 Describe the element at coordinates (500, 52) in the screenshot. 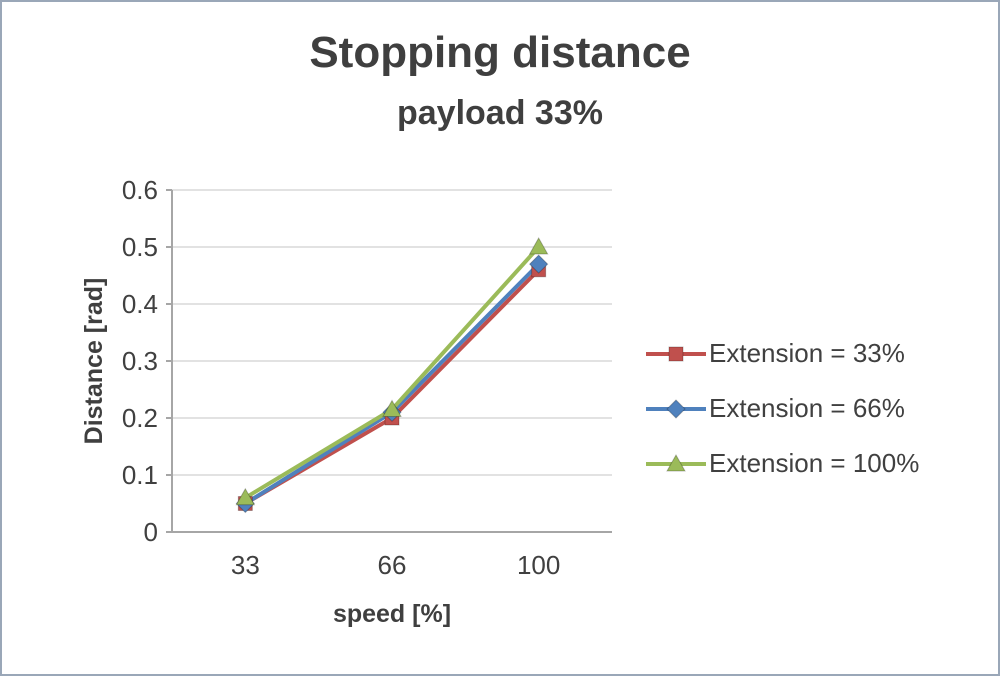

I see `chart-title: Stopping distance` at that location.